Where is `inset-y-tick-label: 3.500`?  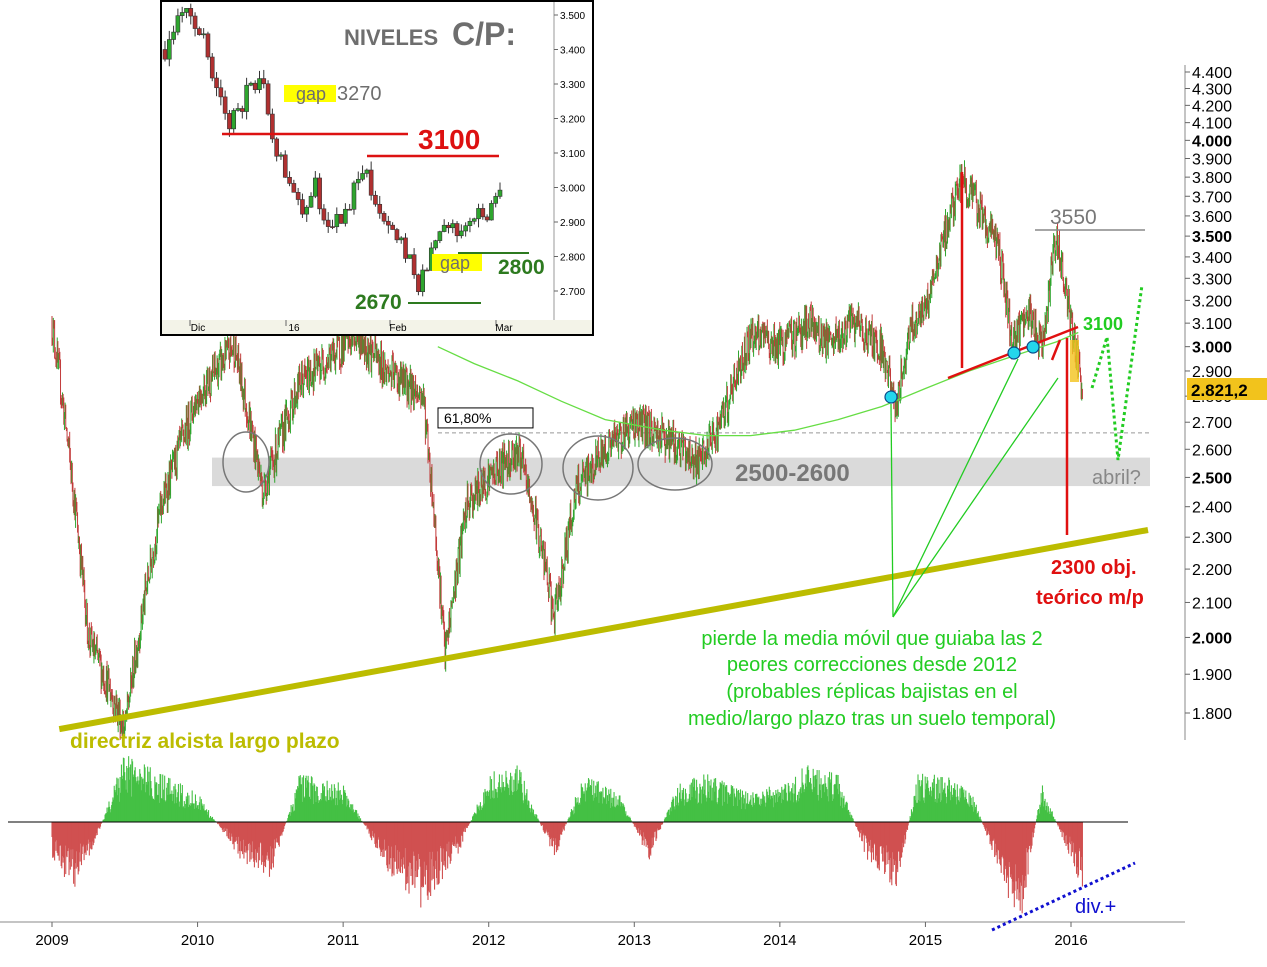
inset-y-tick-label: 3.500 is located at coordinates (572, 16).